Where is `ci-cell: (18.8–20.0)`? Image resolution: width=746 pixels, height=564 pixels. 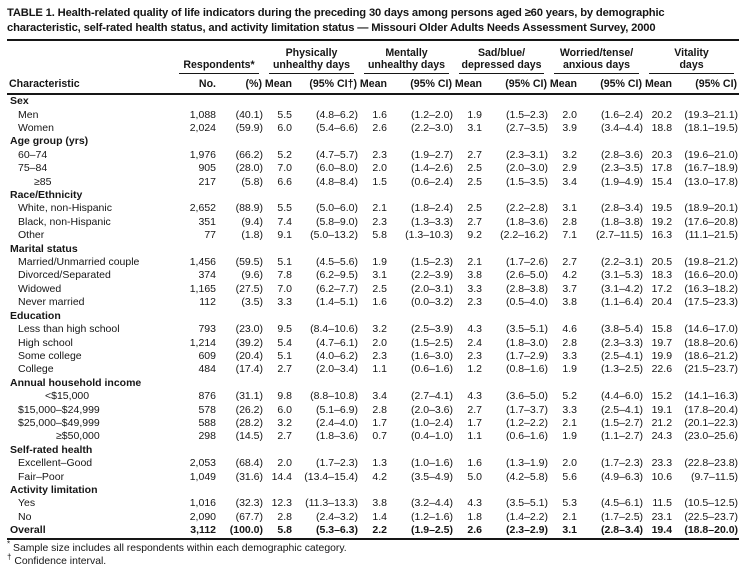
ci-cell: (18.8–20.0) is located at coordinates (707, 532).